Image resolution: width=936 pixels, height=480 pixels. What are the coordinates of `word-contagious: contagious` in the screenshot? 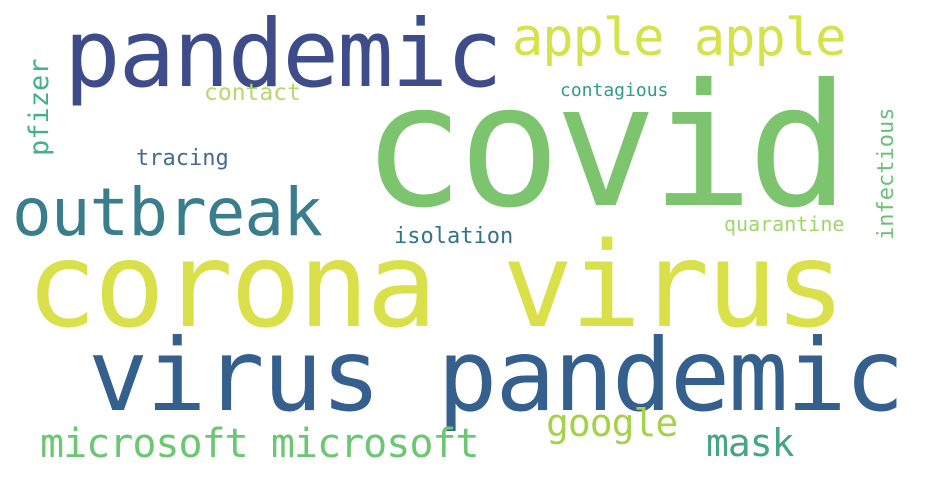 It's located at (614, 90).